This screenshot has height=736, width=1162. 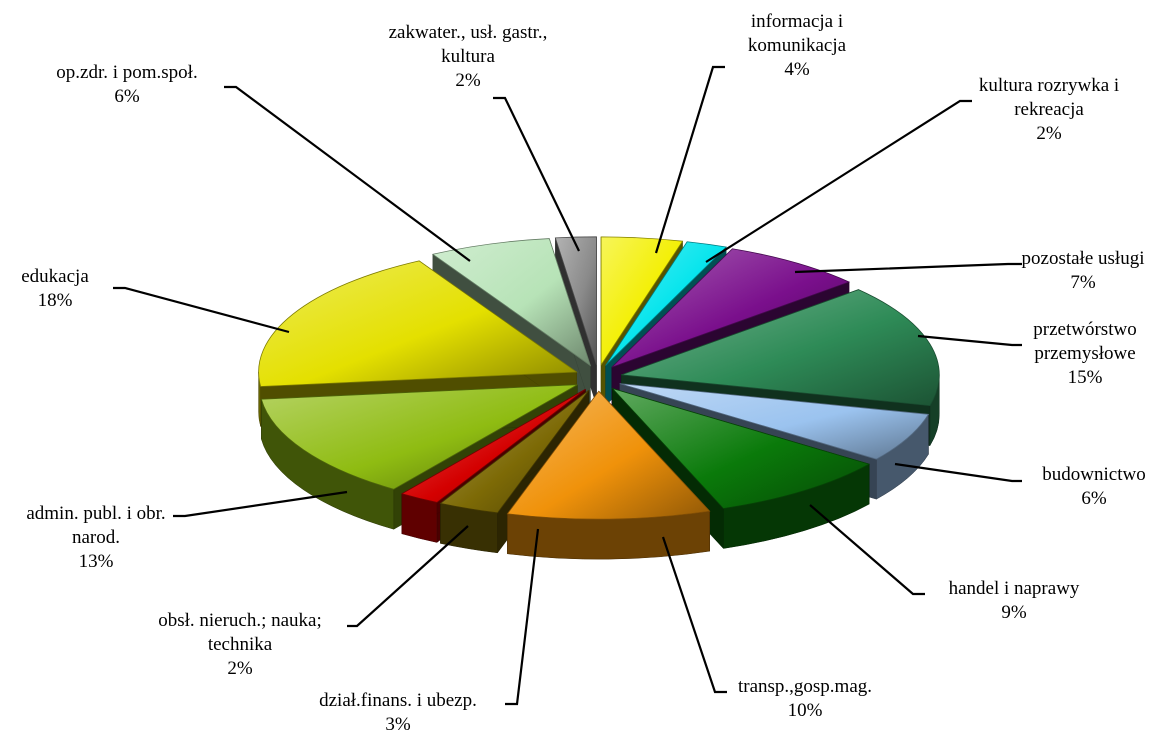 What do you see at coordinates (1014, 612) in the screenshot?
I see `slice-percent-label: 9%` at bounding box center [1014, 612].